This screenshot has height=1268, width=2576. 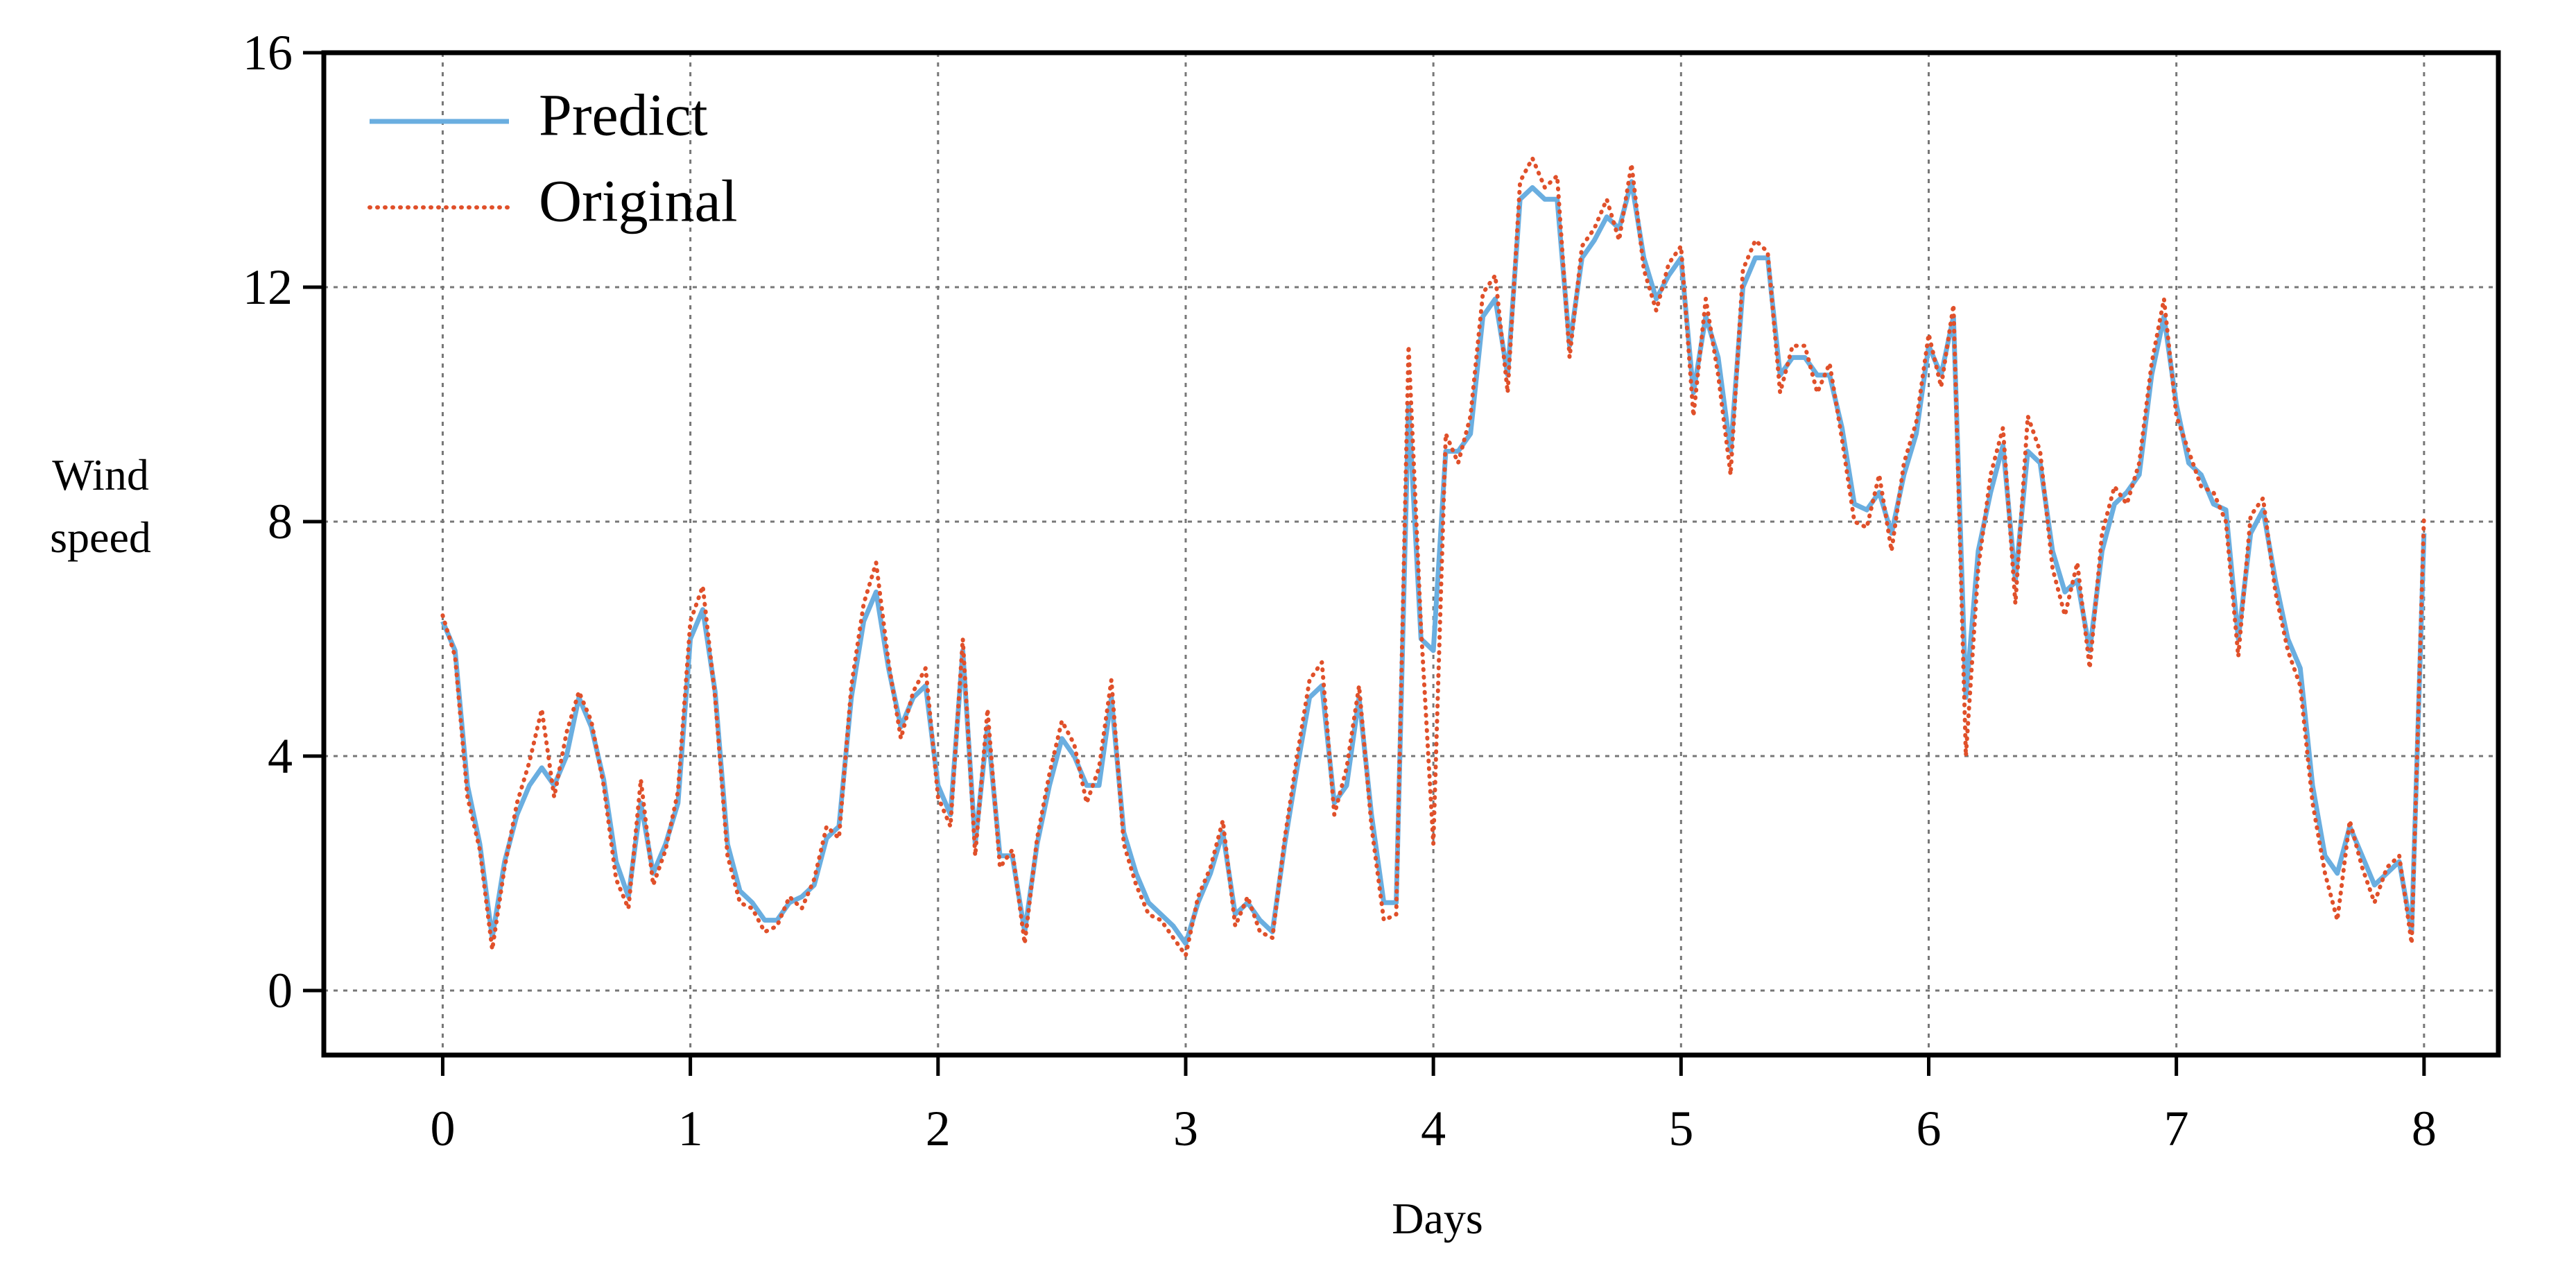 I want to click on y-tick-label: 0, so click(x=280, y=990).